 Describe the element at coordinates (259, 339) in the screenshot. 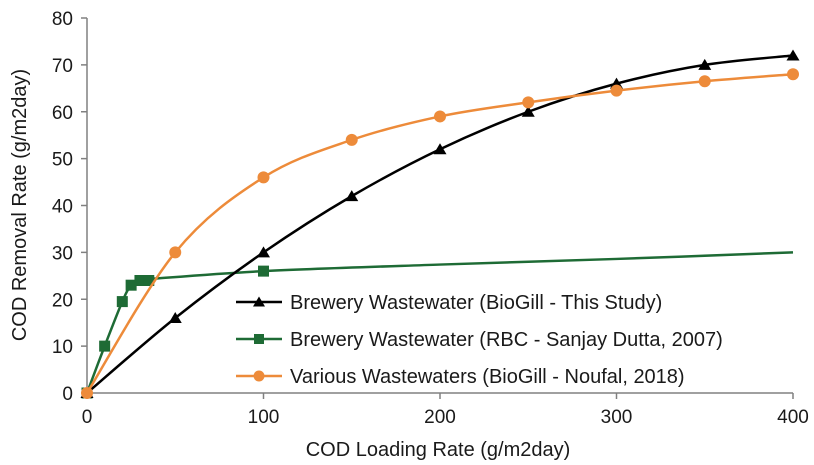

I see `legend-marker-square` at that location.